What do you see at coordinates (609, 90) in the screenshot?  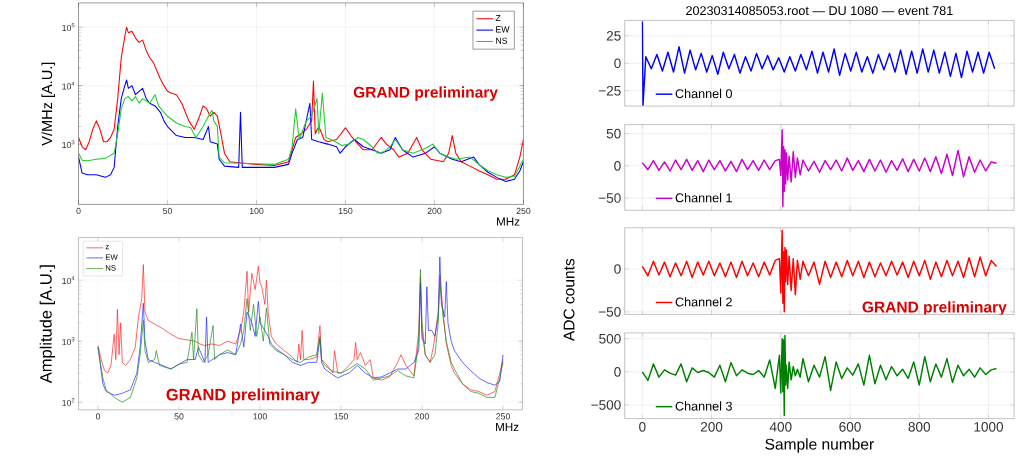 I see `y-tick-label: −25` at bounding box center [609, 90].